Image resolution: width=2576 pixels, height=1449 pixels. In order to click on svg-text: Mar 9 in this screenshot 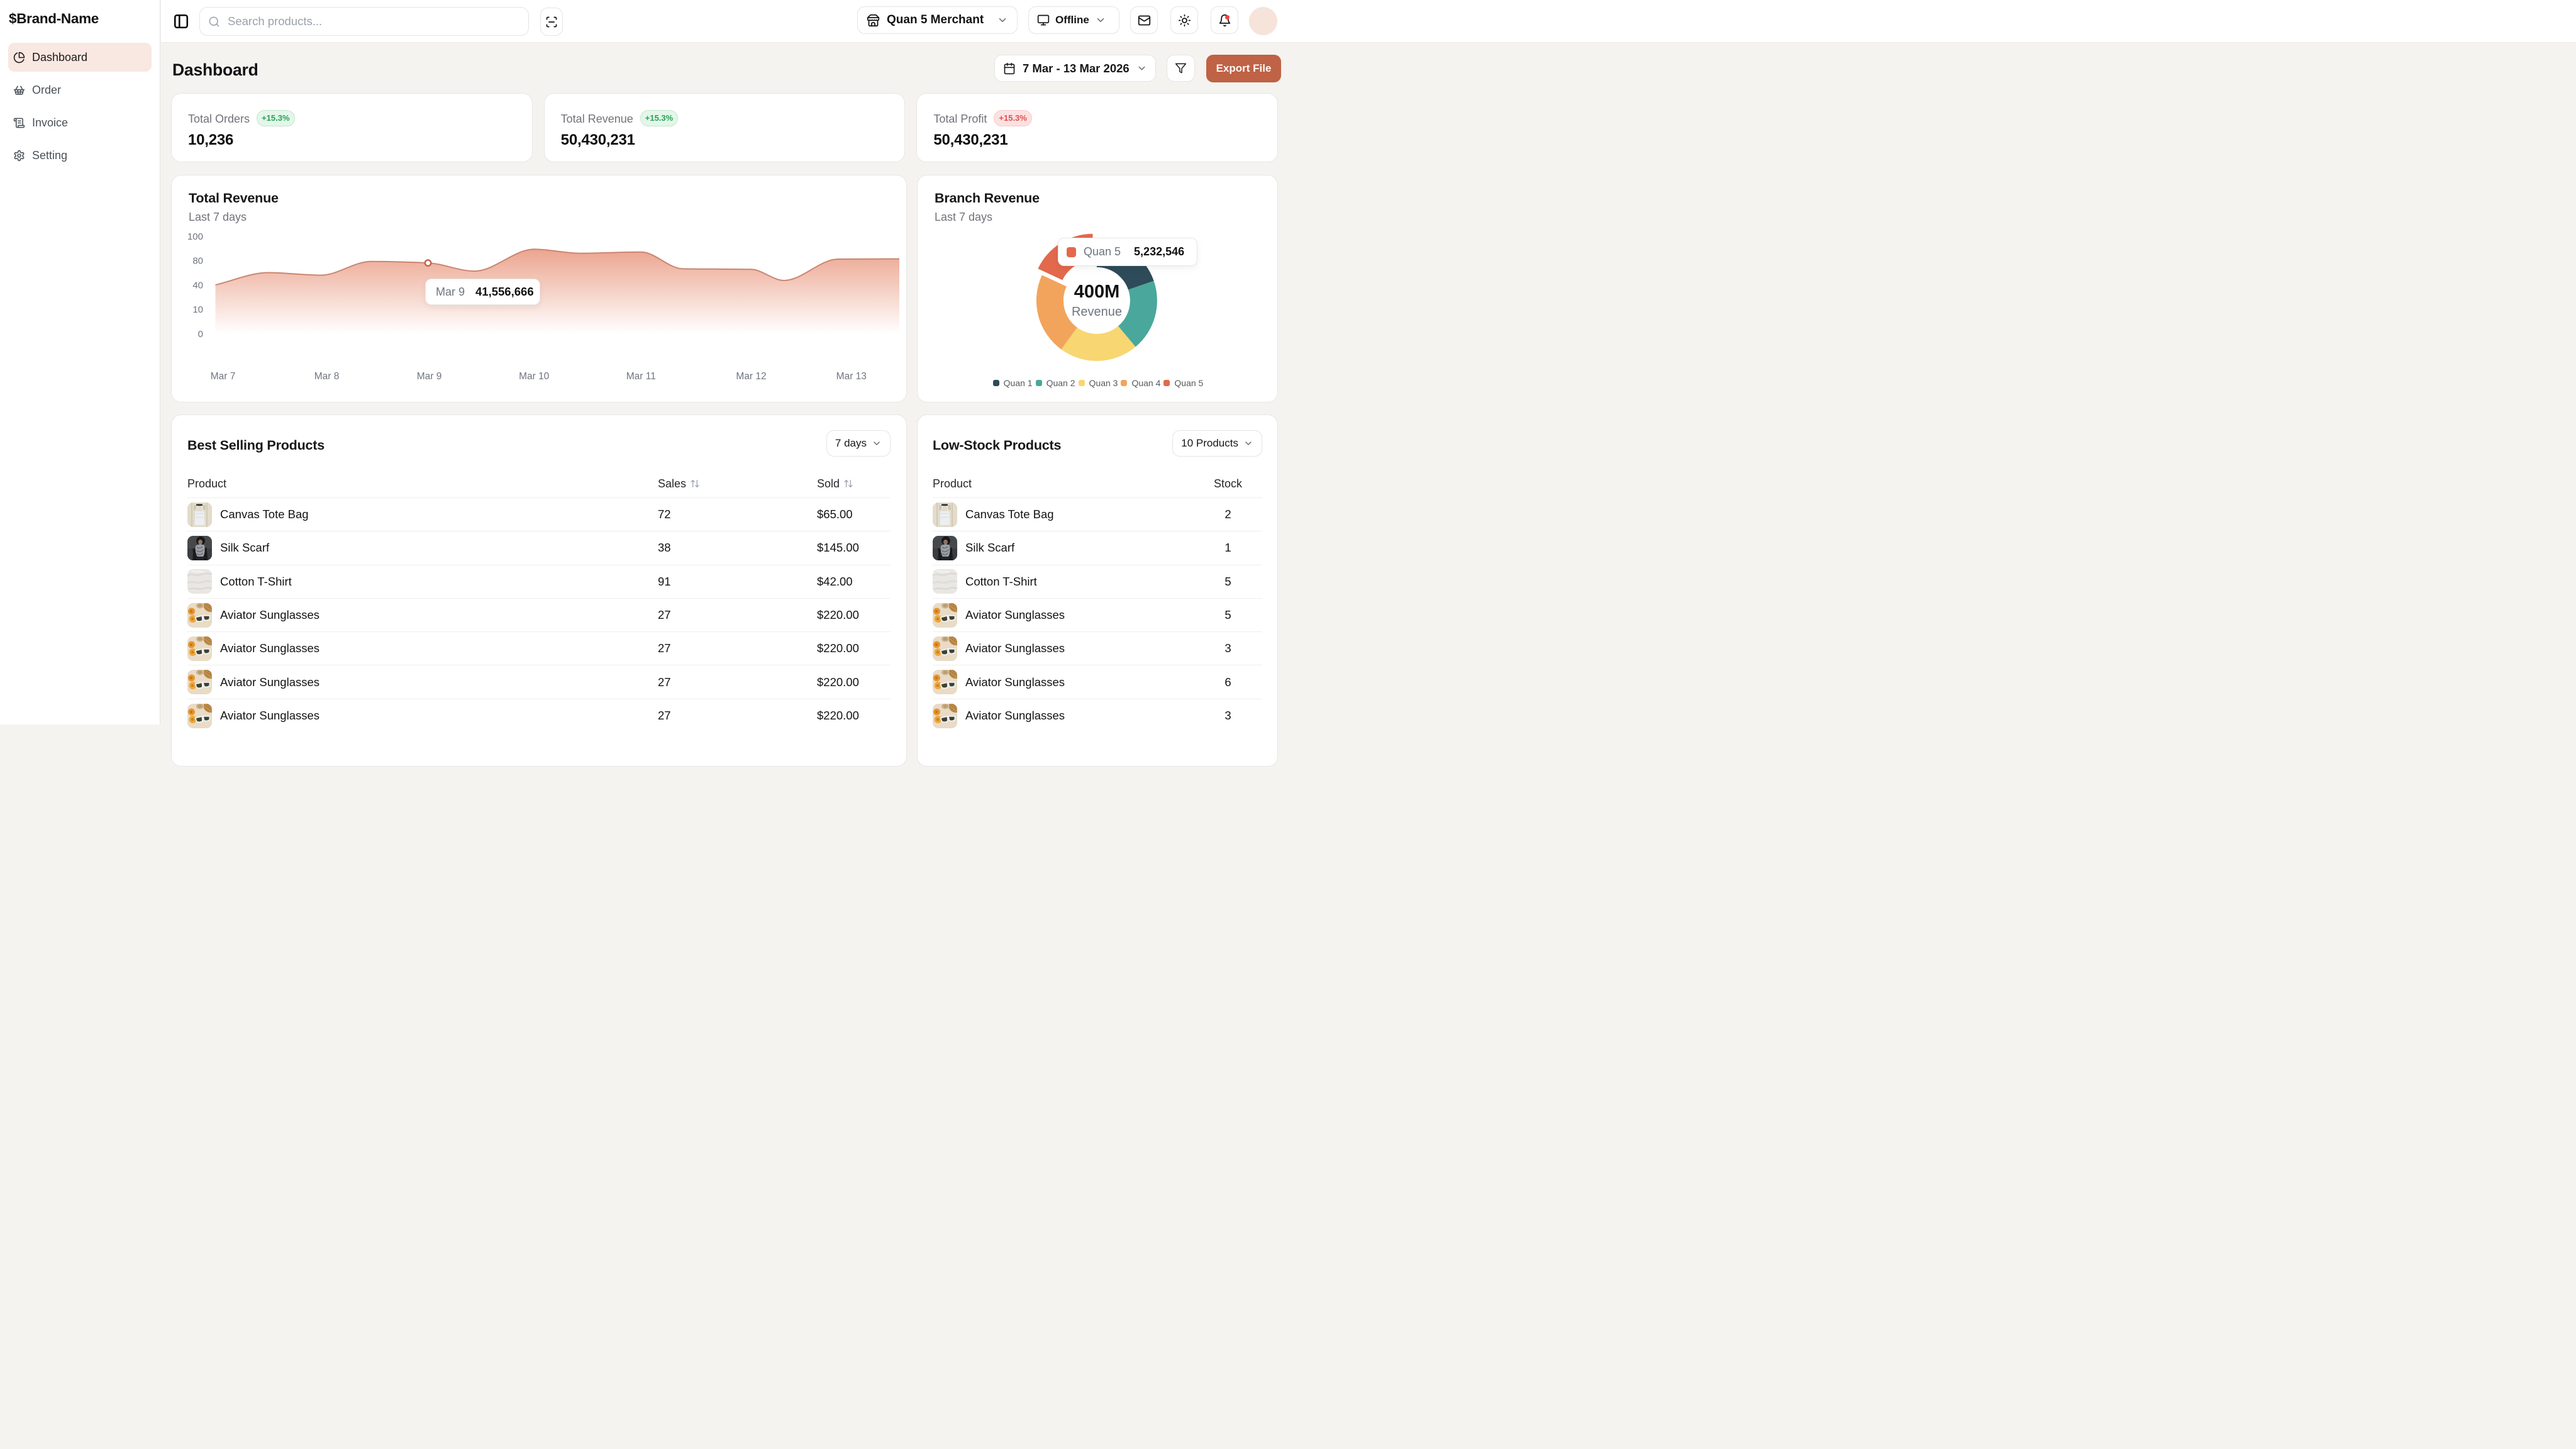, I will do `click(429, 376)`.